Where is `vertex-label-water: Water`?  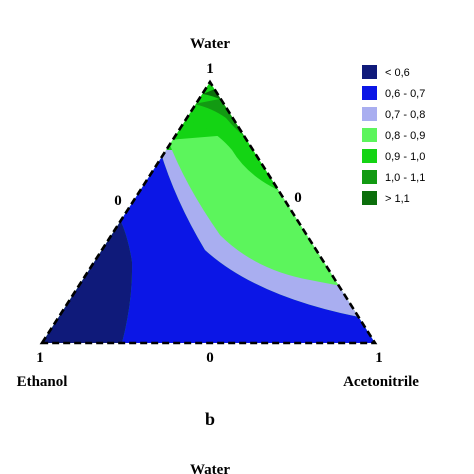
vertex-label-water: Water is located at coordinates (210, 44).